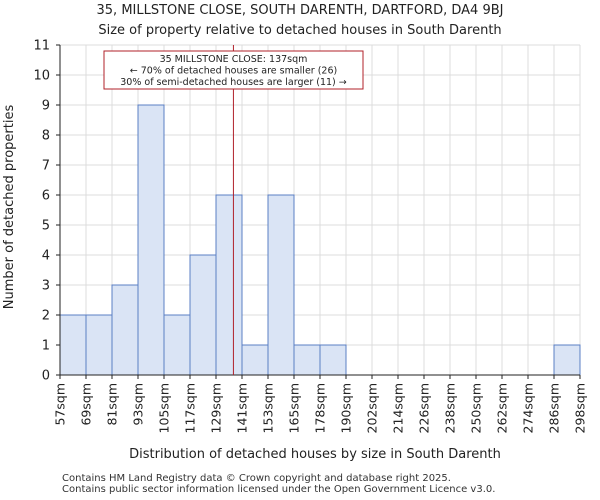 The image size is (600, 500). Describe the element at coordinates (450, 408) in the screenshot. I see `x-tick-label: 238sqm` at that location.